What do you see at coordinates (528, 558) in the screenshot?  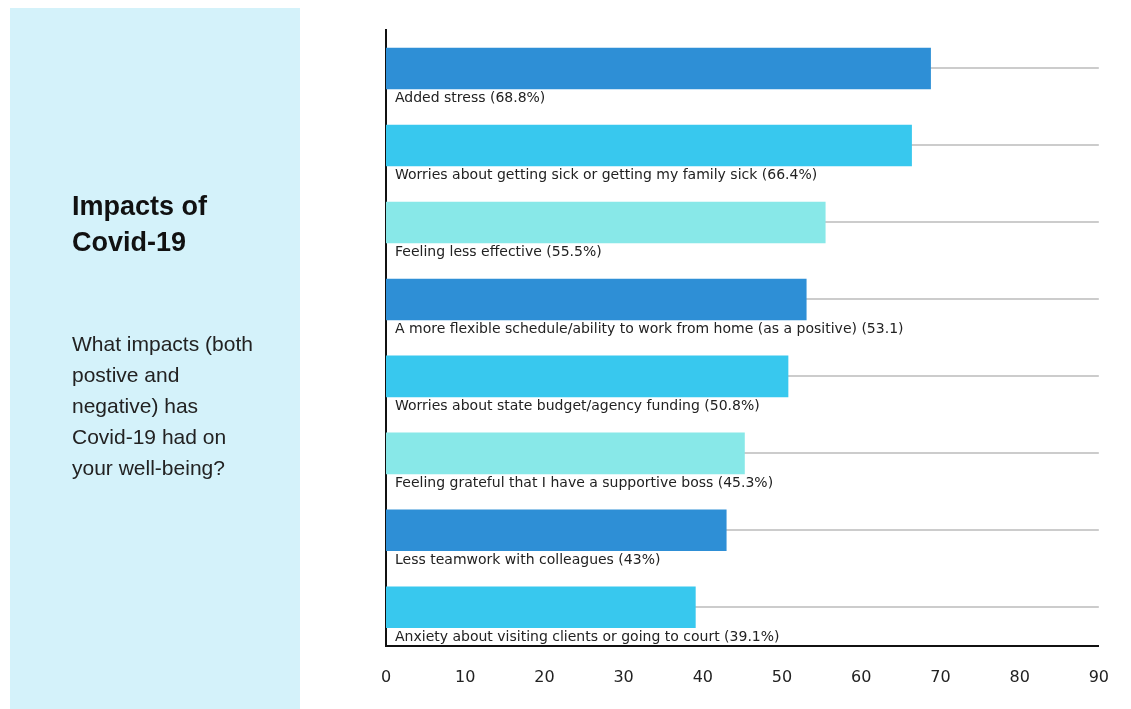 I see `y-tick-label: Less teamwork with colleagues (43%)` at bounding box center [528, 558].